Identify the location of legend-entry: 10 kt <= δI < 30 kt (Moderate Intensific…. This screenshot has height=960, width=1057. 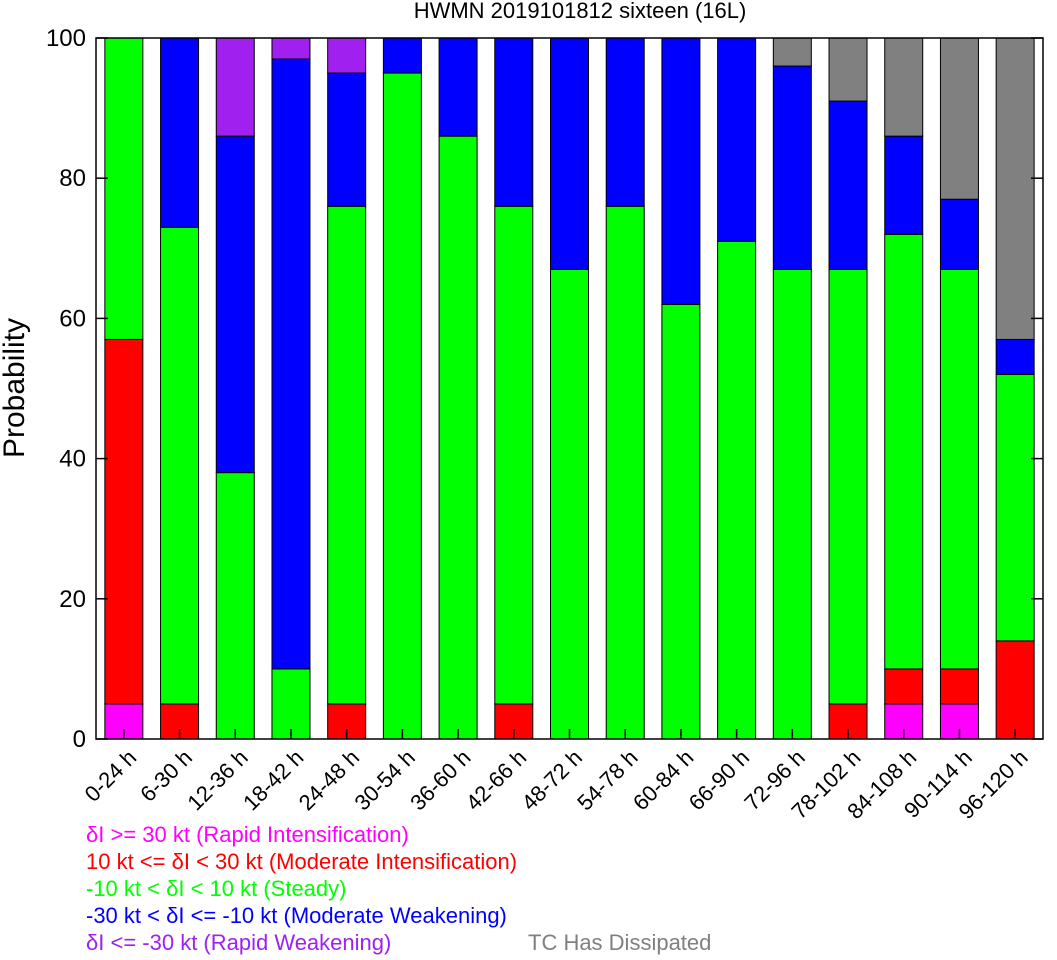
(302, 861).